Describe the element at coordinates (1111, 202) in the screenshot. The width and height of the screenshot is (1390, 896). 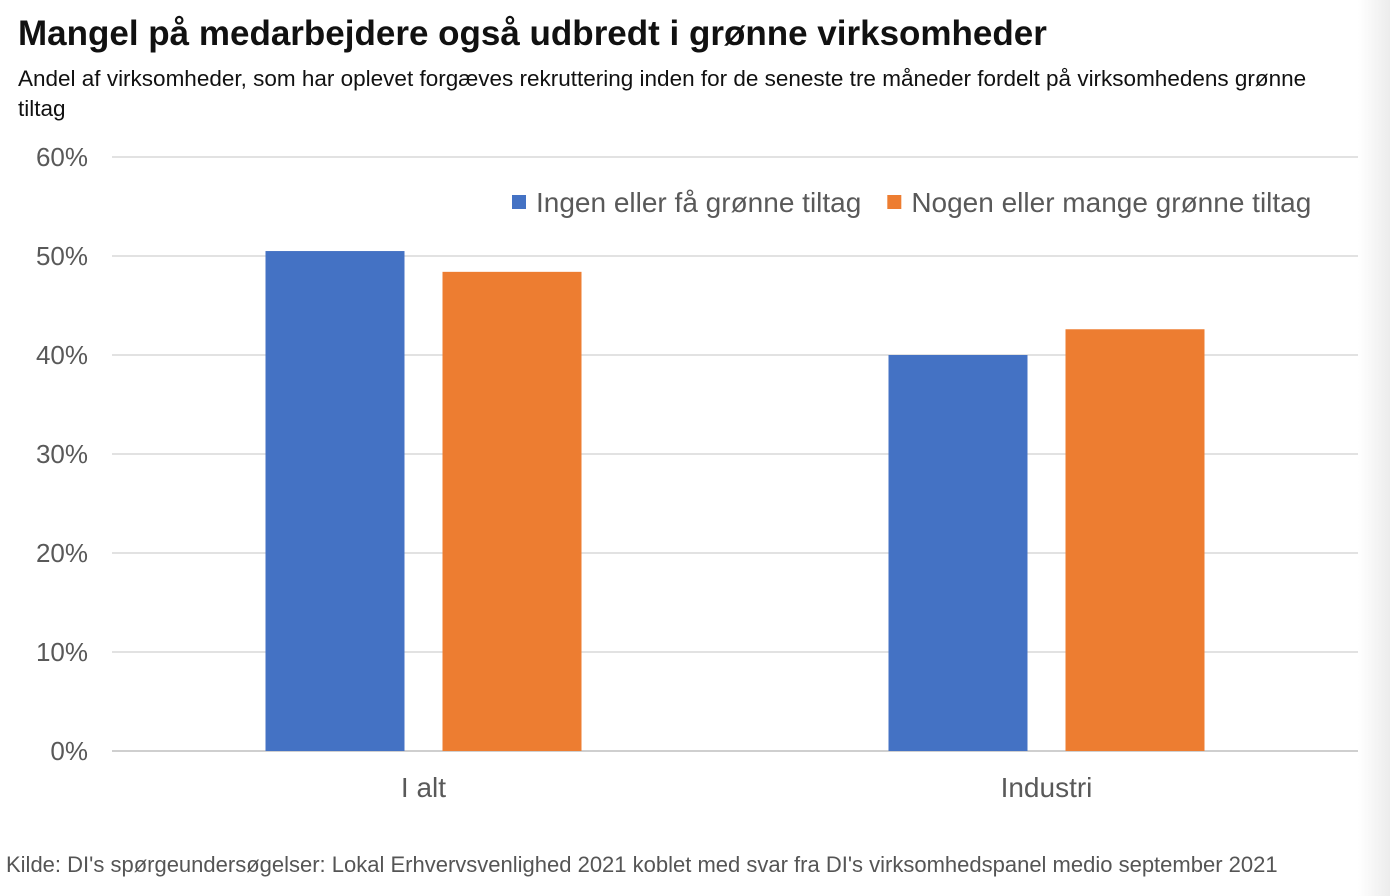
I see `legend-label: Nogen eller mange grønne tiltag` at that location.